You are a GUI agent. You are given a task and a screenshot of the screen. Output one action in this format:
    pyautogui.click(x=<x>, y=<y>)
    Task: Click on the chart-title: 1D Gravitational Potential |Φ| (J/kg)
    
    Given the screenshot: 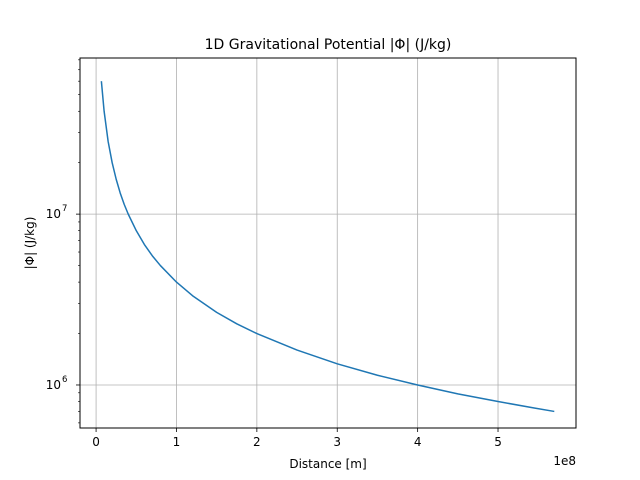 What is the action you would take?
    pyautogui.click(x=328, y=45)
    